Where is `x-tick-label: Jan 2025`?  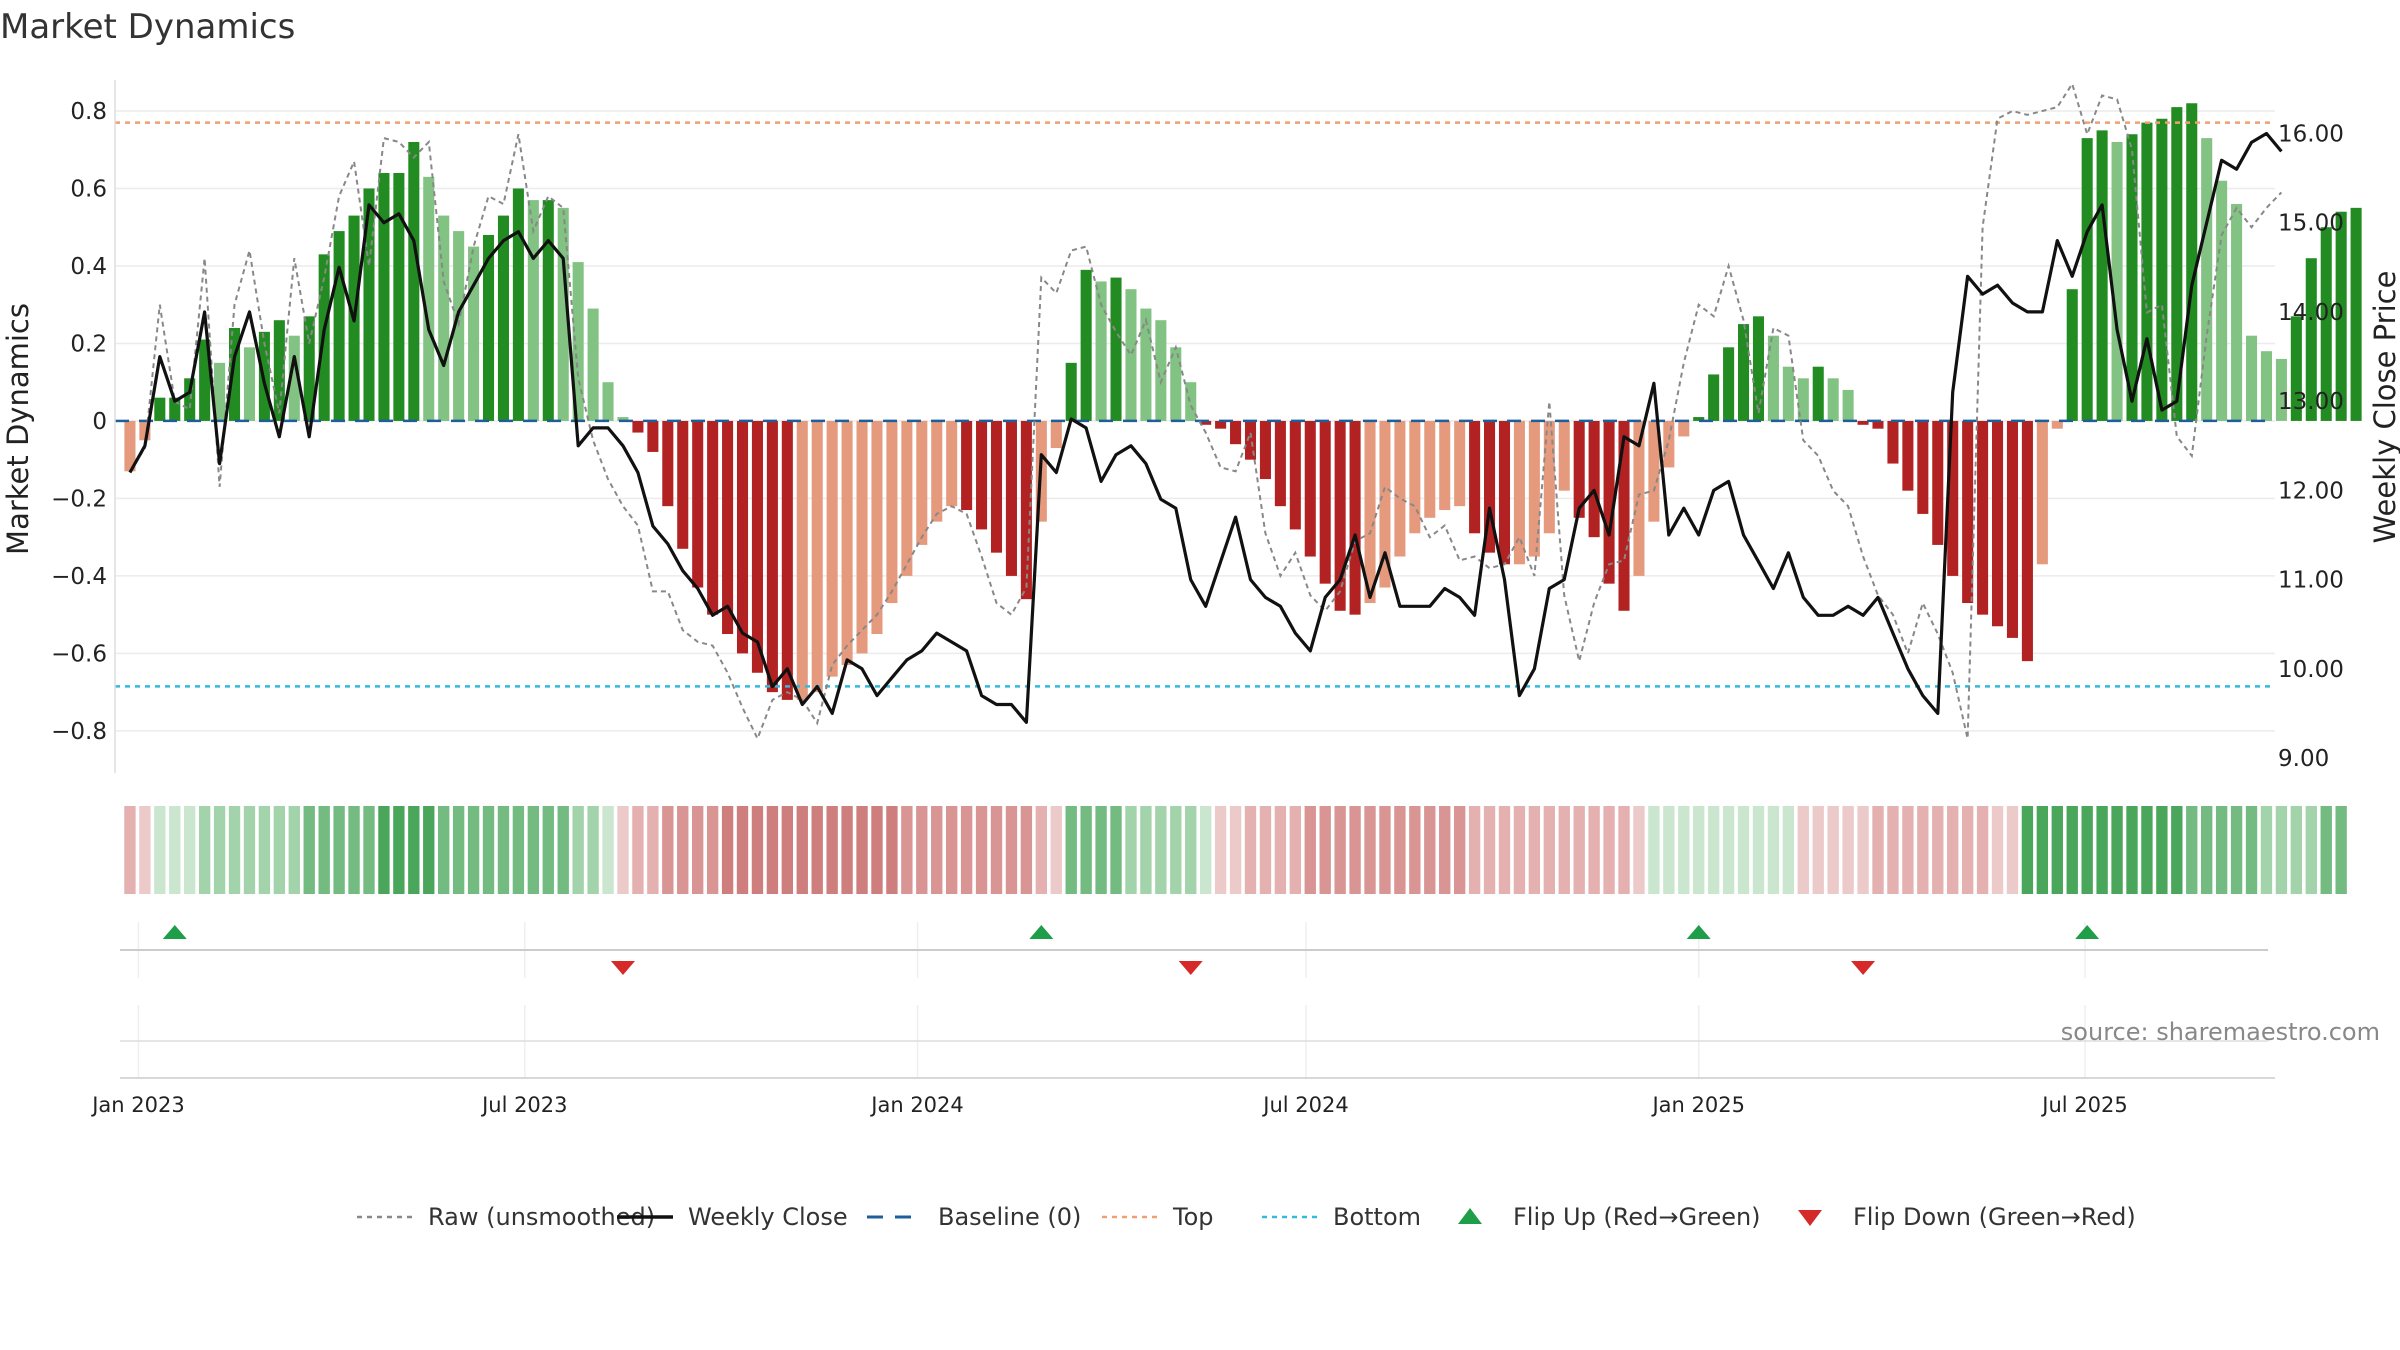 x-tick-label: Jan 2025 is located at coordinates (1697, 1105).